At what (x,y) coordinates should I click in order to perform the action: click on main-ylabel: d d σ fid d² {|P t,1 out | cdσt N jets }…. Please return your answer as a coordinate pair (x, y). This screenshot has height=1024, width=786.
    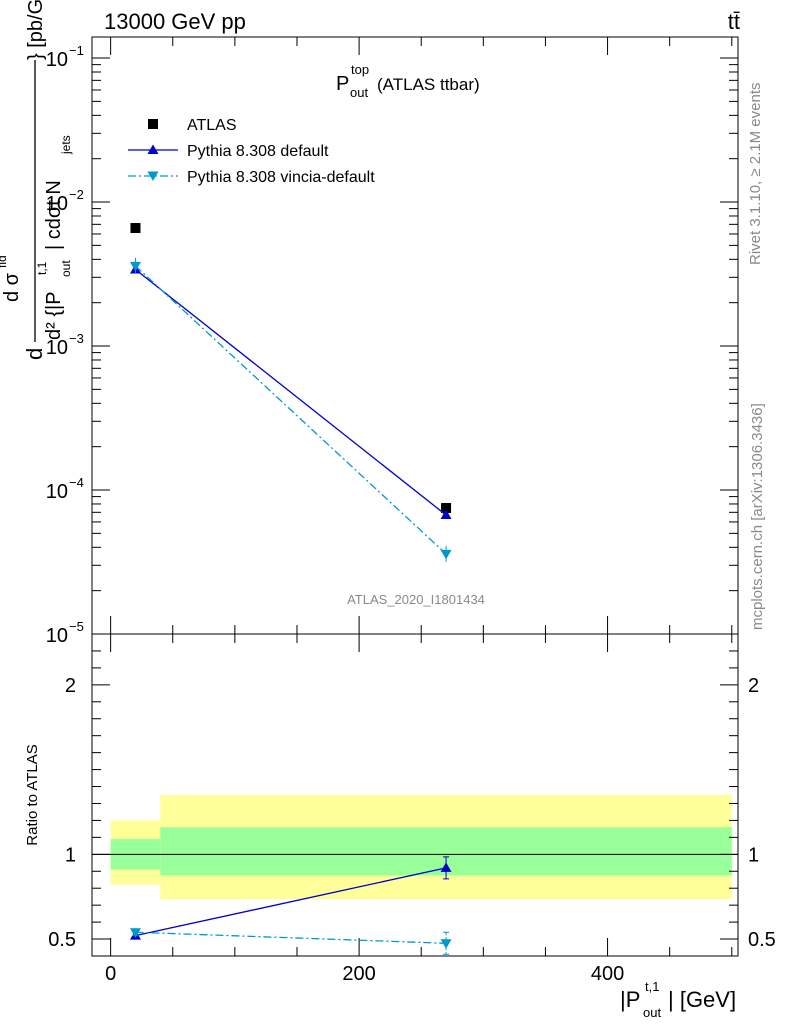
    Looking at the image, I should click on (36, 180).